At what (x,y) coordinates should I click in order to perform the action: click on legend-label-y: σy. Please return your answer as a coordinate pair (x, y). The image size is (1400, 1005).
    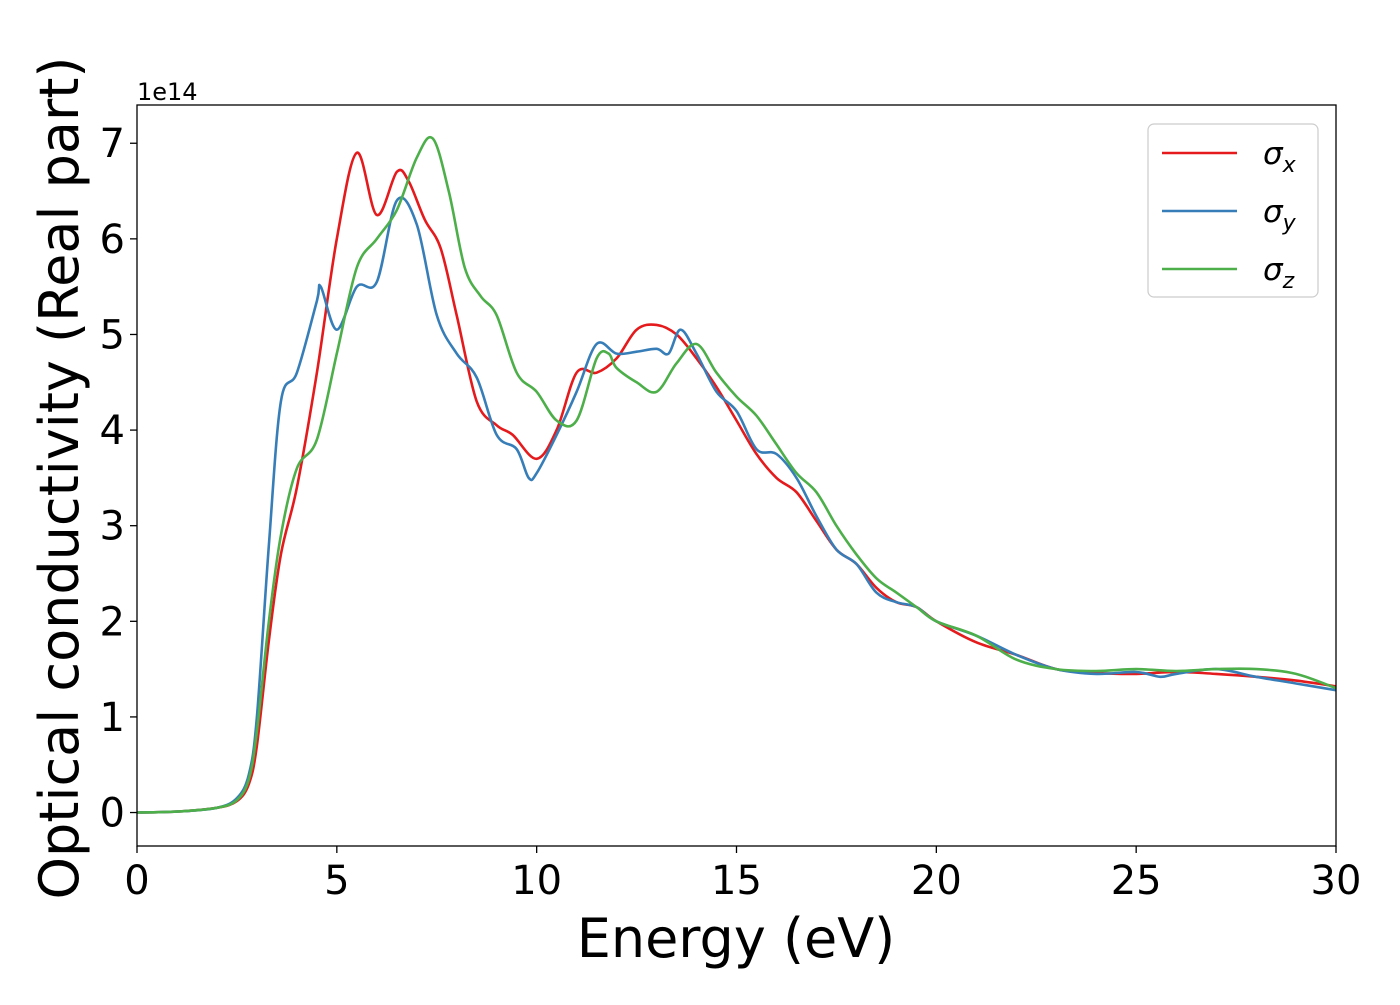
    Looking at the image, I should click on (1280, 215).